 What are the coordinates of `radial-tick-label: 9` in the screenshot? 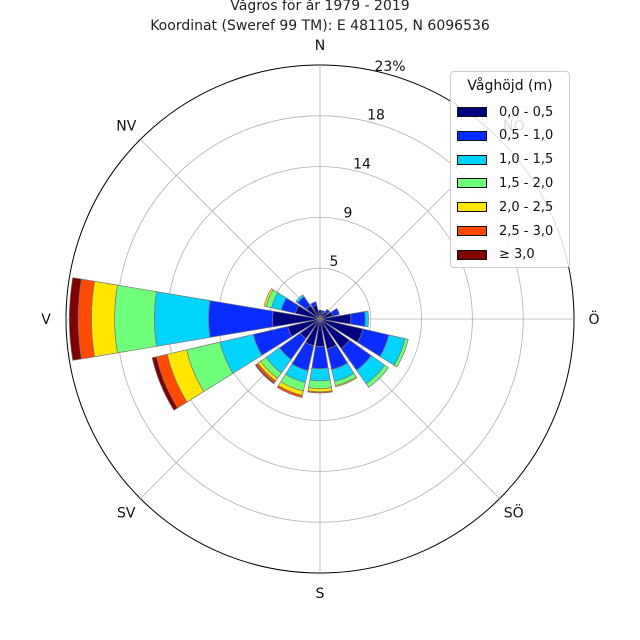 It's located at (348, 213).